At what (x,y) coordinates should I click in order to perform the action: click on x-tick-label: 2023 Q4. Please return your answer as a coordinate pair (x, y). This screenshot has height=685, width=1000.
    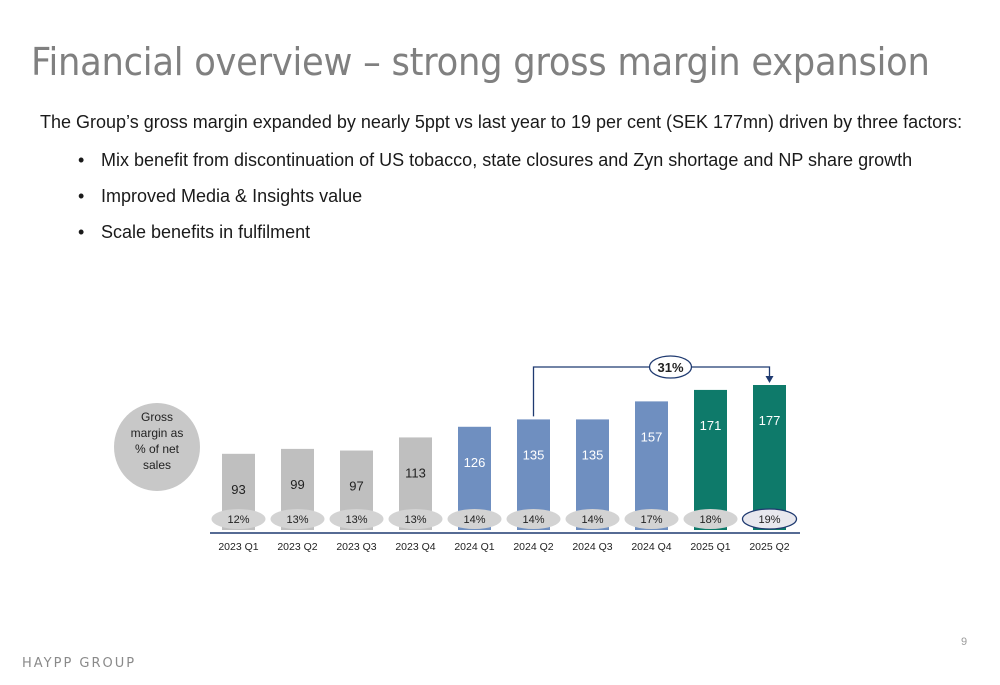
    Looking at the image, I should click on (415, 547).